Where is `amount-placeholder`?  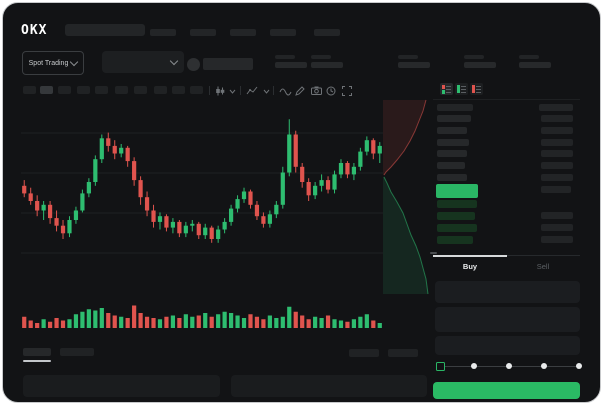 amount-placeholder is located at coordinates (556, 189).